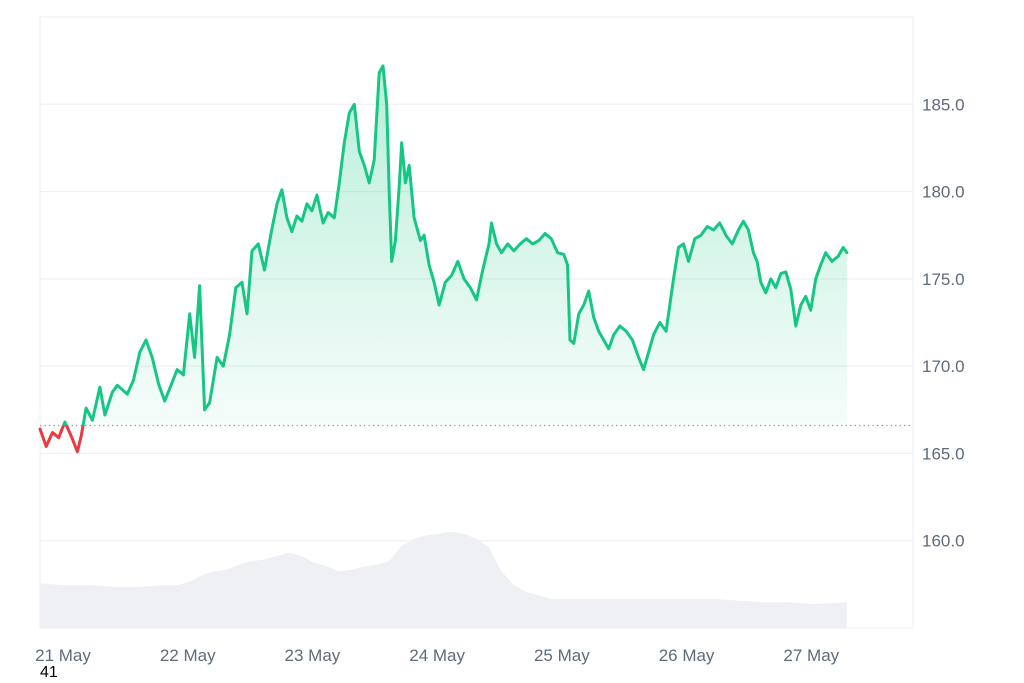 This screenshot has height=683, width=1024. What do you see at coordinates (188, 655) in the screenshot?
I see `x-tick-label: 22 May` at bounding box center [188, 655].